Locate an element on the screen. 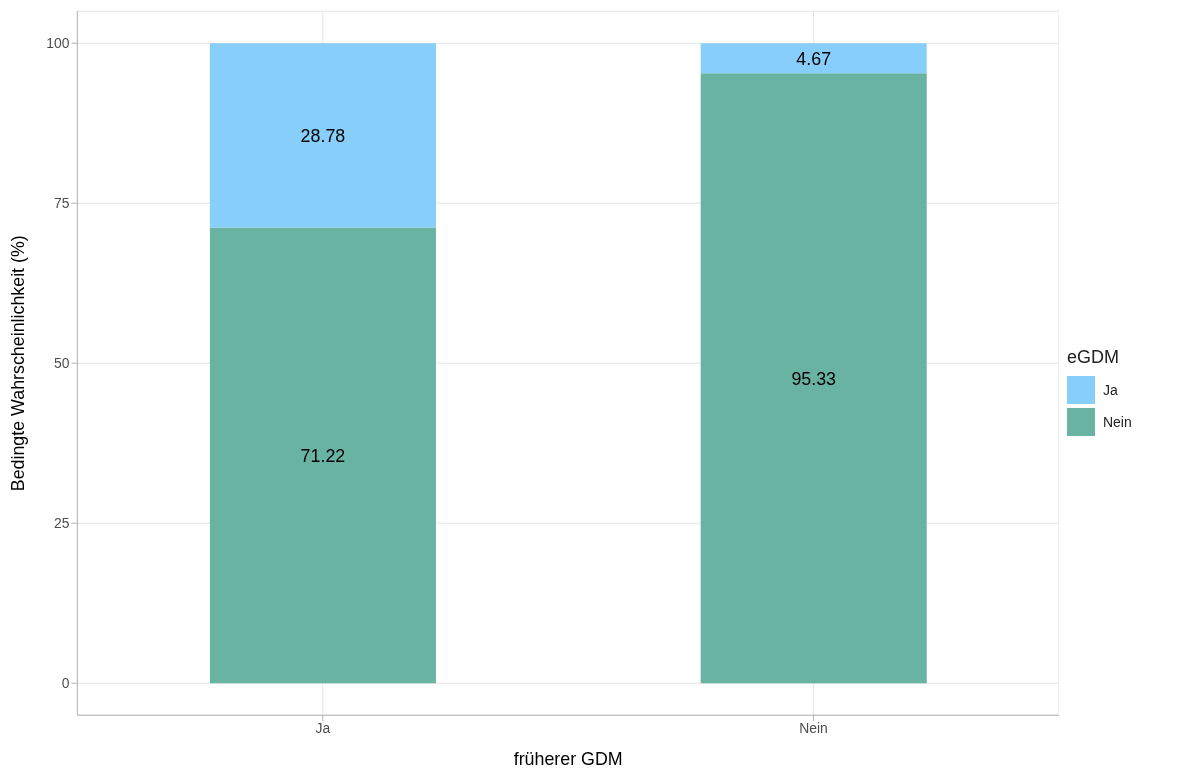 The height and width of the screenshot is (784, 1184). data-label: 71.22 is located at coordinates (323, 455).